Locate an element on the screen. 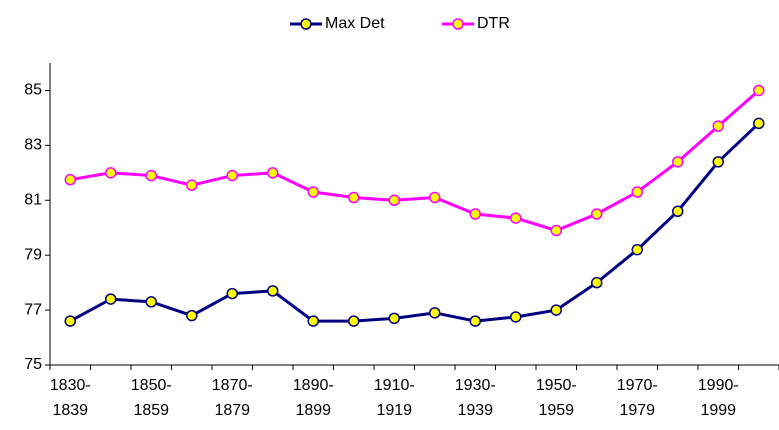 The image size is (779, 430). x-tick-label: 1970-1979 is located at coordinates (637, 398).